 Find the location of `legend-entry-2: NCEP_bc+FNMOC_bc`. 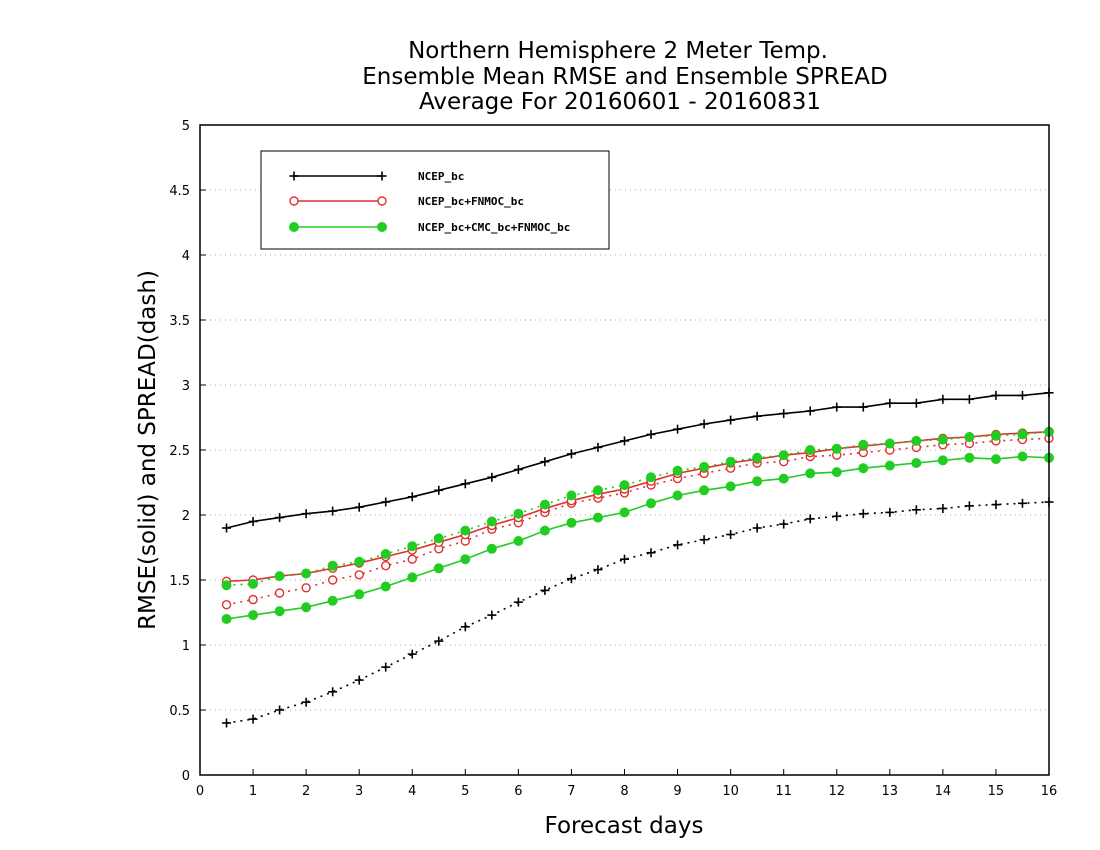

legend-entry-2: NCEP_bc+FNMOC_bc is located at coordinates (406, 201).